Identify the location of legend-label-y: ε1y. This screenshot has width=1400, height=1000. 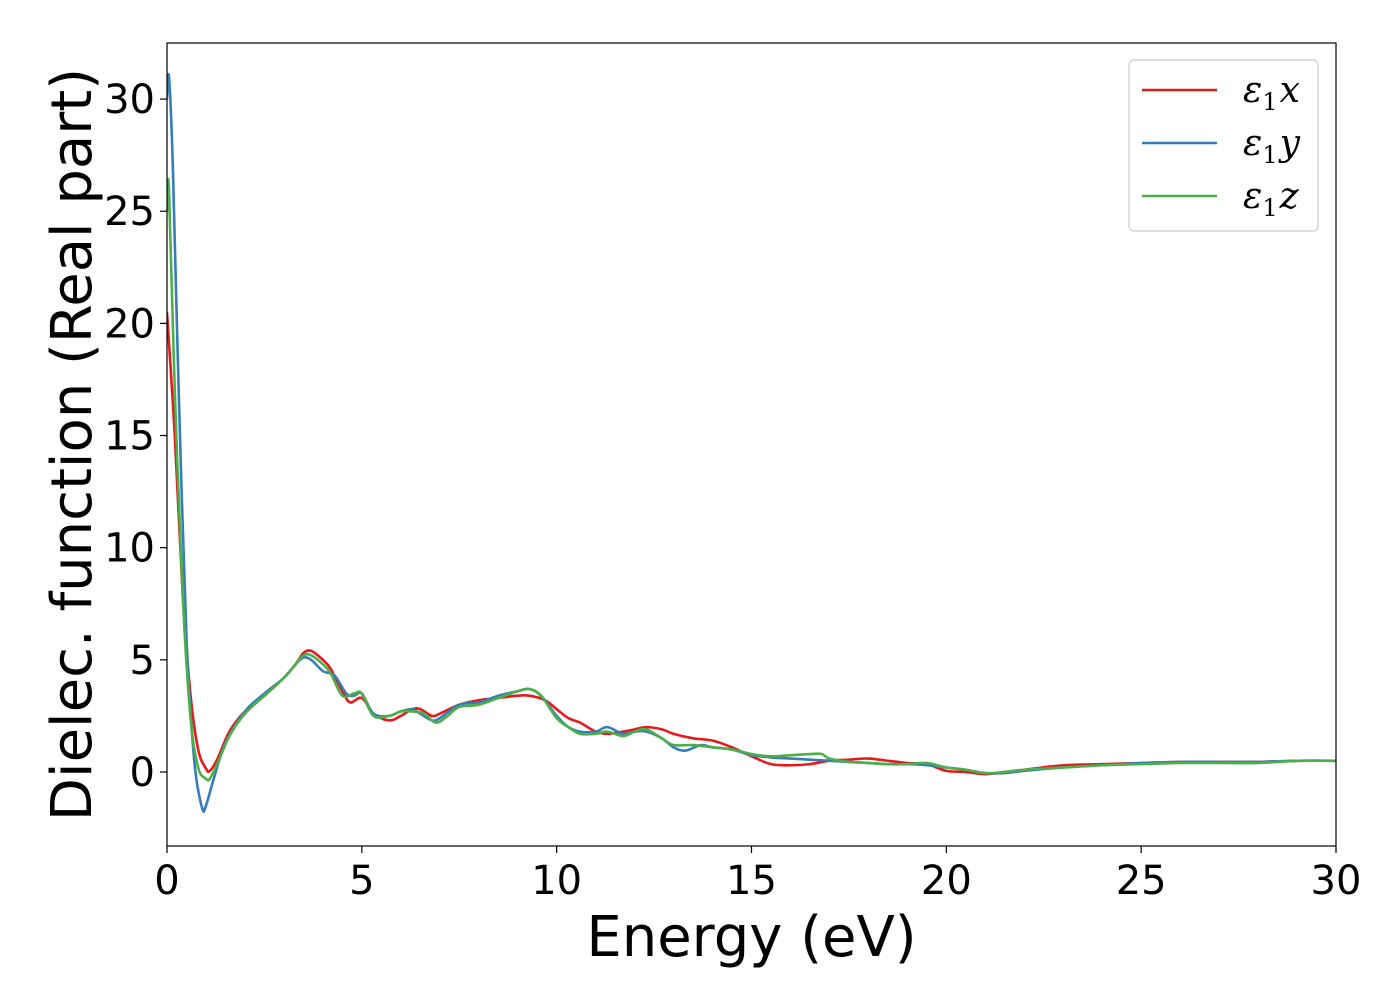
(1272, 146).